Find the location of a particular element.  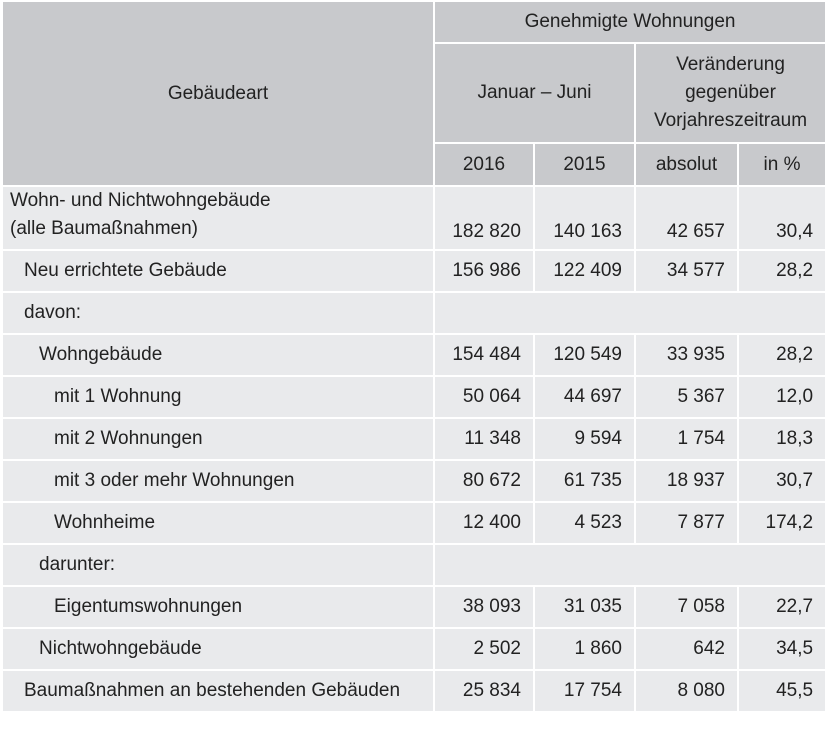

cell-2016: 2 502 is located at coordinates (484, 649).